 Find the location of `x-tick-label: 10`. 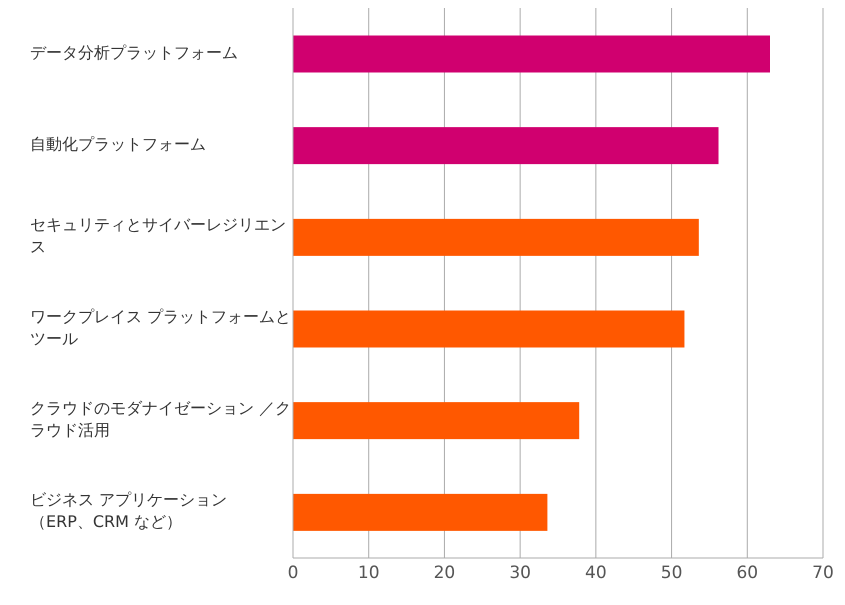

x-tick-label: 10 is located at coordinates (369, 573).